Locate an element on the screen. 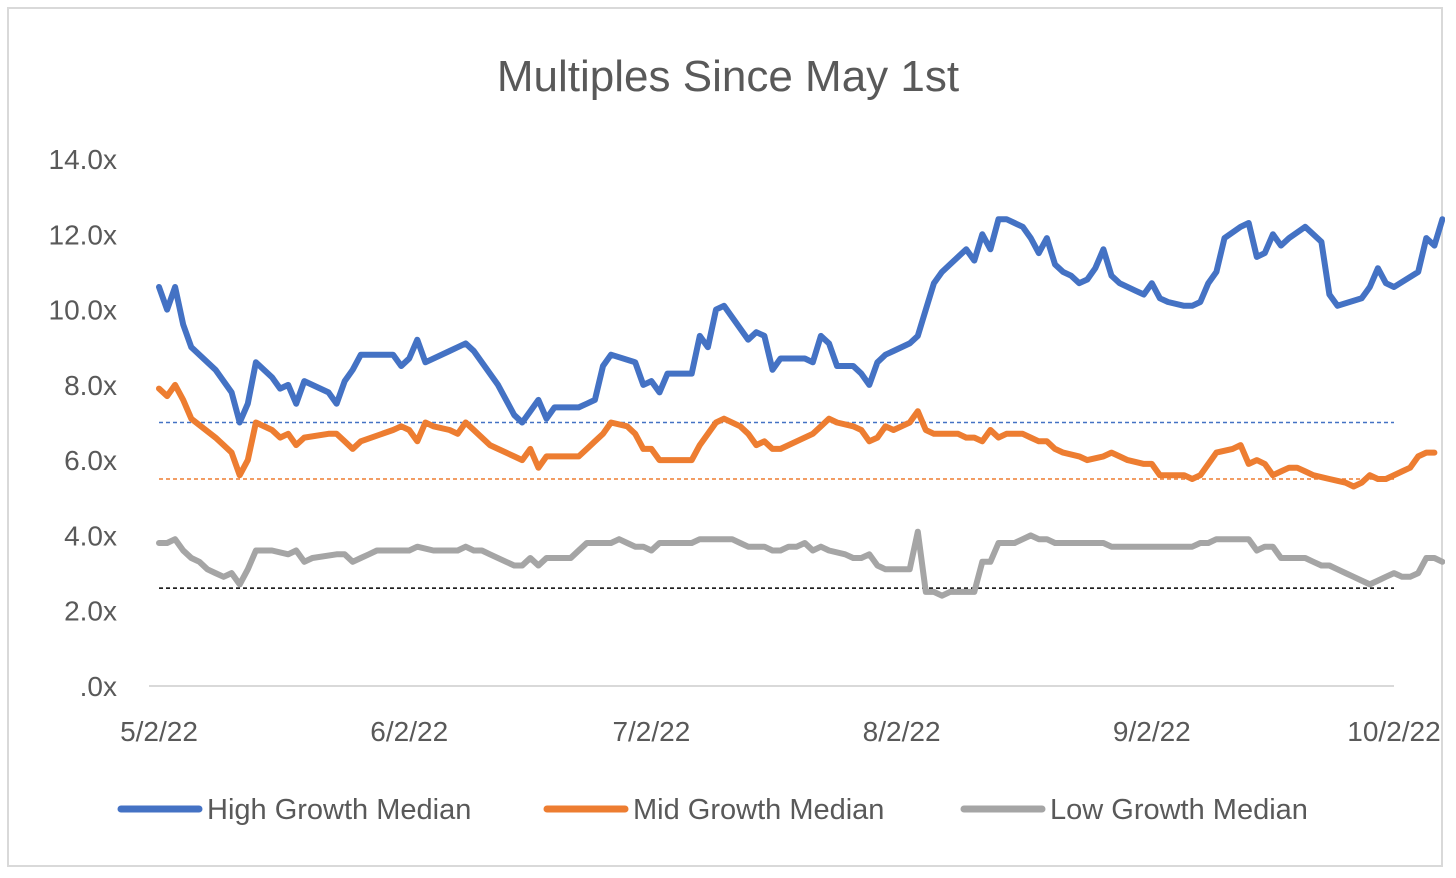 The width and height of the screenshot is (1456, 878). legend-item-high-growth: High Growth Median is located at coordinates (294, 810).